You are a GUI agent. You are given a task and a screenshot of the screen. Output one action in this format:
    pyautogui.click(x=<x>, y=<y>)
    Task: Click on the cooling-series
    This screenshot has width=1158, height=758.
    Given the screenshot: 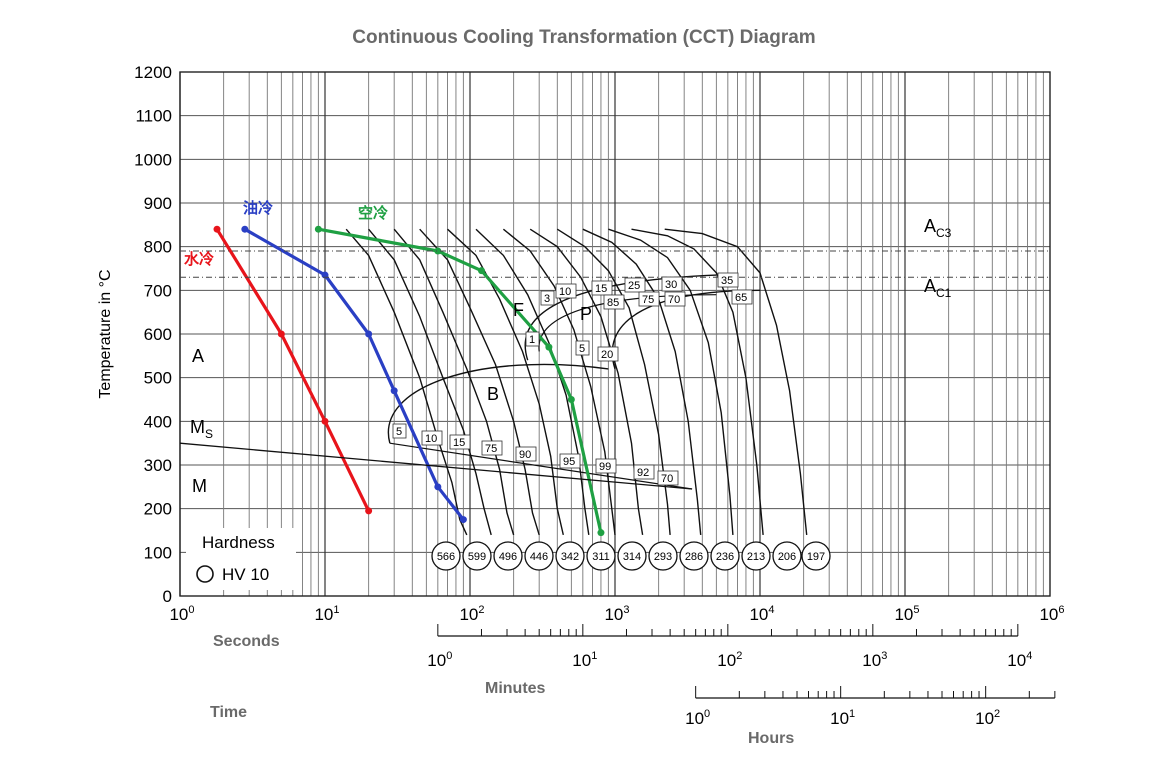 What is the action you would take?
    pyautogui.click(x=409, y=381)
    